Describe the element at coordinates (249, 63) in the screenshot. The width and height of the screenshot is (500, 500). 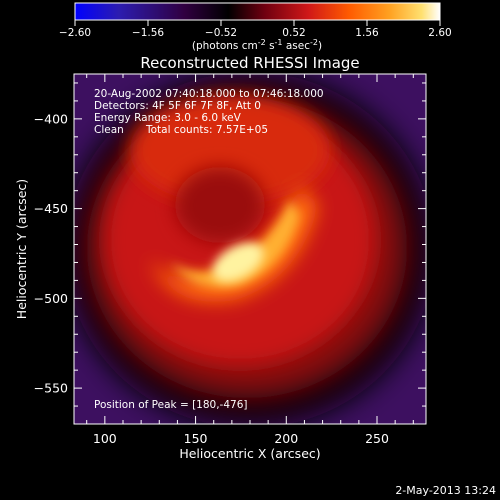
I see `chart-title: Reconstructed RHESSI Image` at that location.